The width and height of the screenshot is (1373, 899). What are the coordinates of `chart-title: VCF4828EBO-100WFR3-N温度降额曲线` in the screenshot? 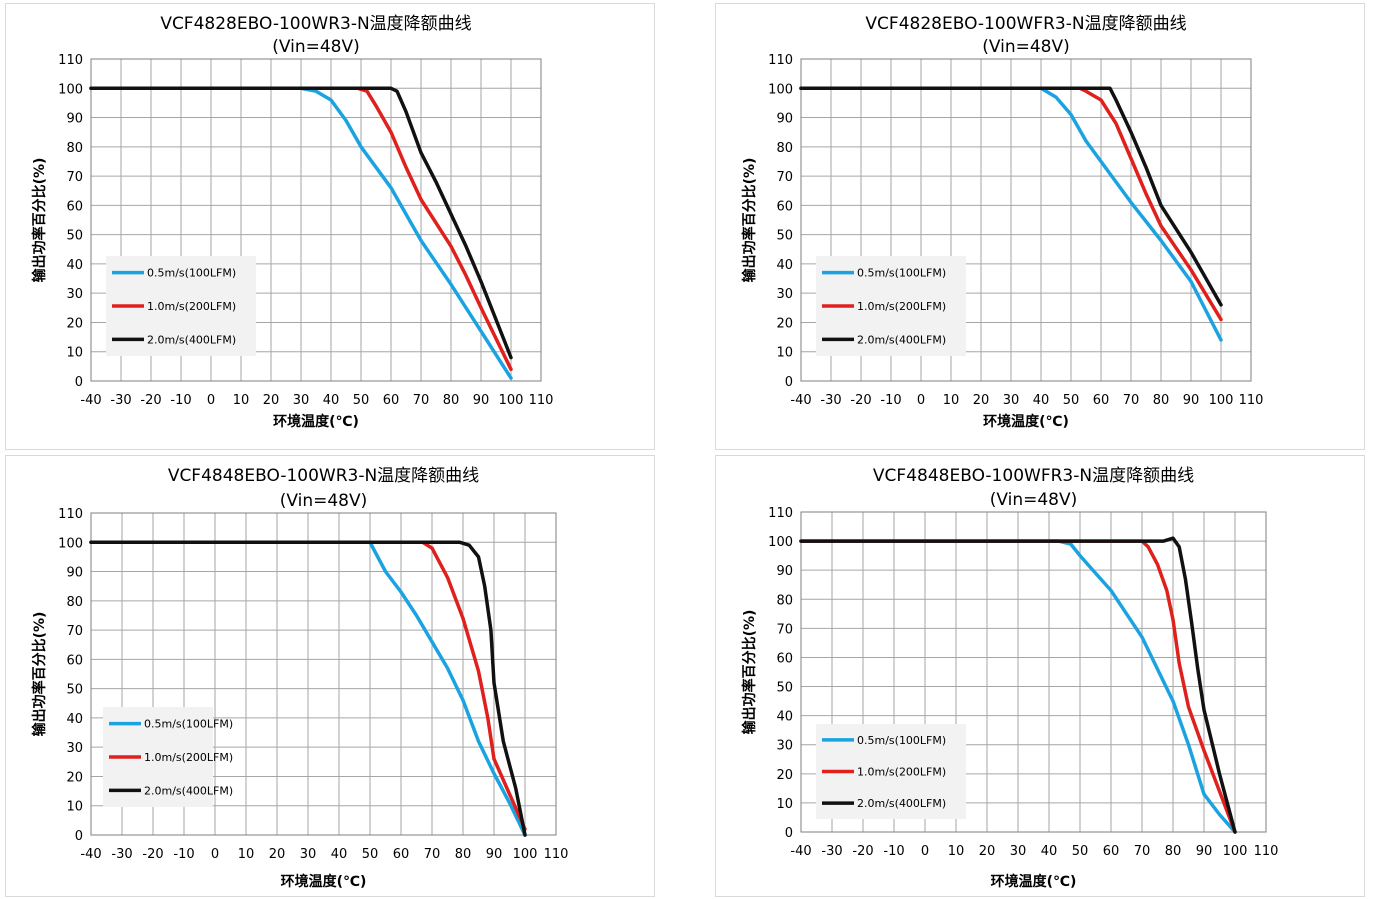 It's located at (1025, 24).